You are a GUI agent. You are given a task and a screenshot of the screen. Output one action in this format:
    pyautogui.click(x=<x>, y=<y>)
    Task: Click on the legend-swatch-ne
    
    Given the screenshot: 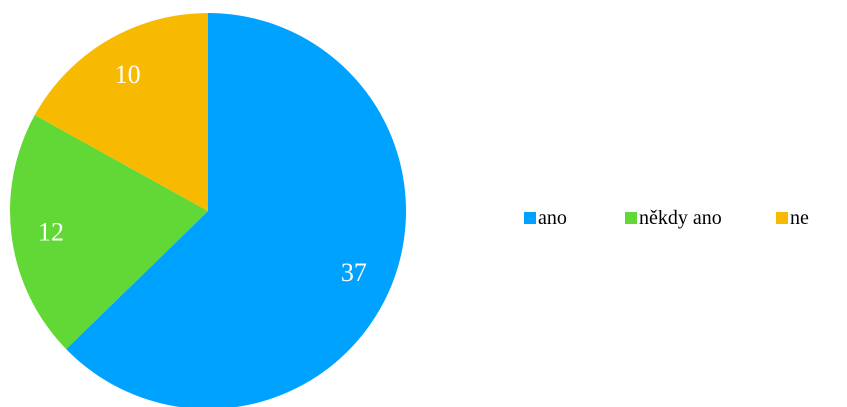 What is the action you would take?
    pyautogui.click(x=782, y=218)
    